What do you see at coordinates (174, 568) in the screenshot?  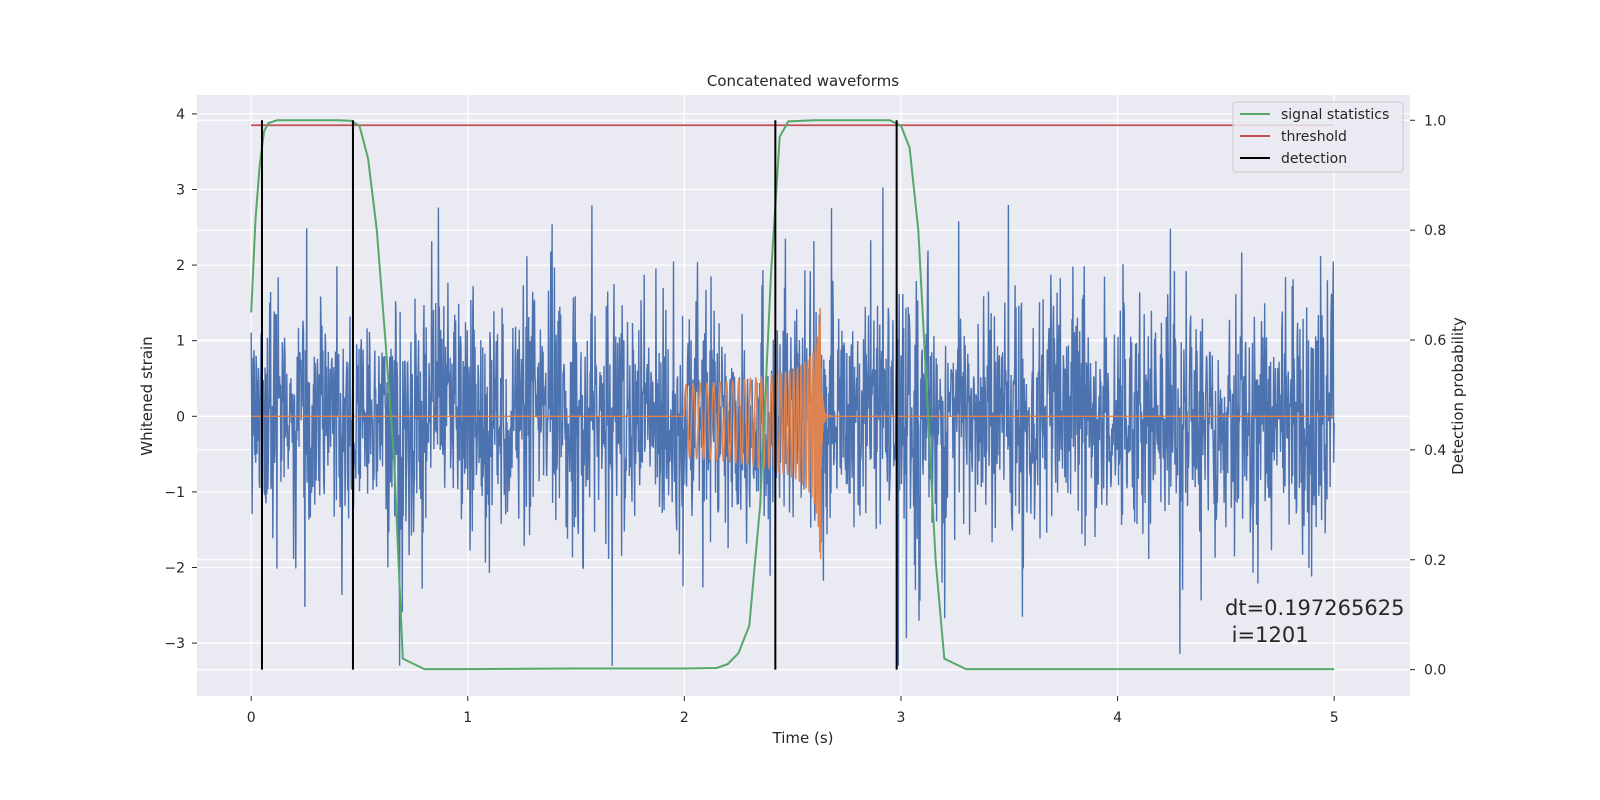 I see `y-tick-label: −2` at bounding box center [174, 568].